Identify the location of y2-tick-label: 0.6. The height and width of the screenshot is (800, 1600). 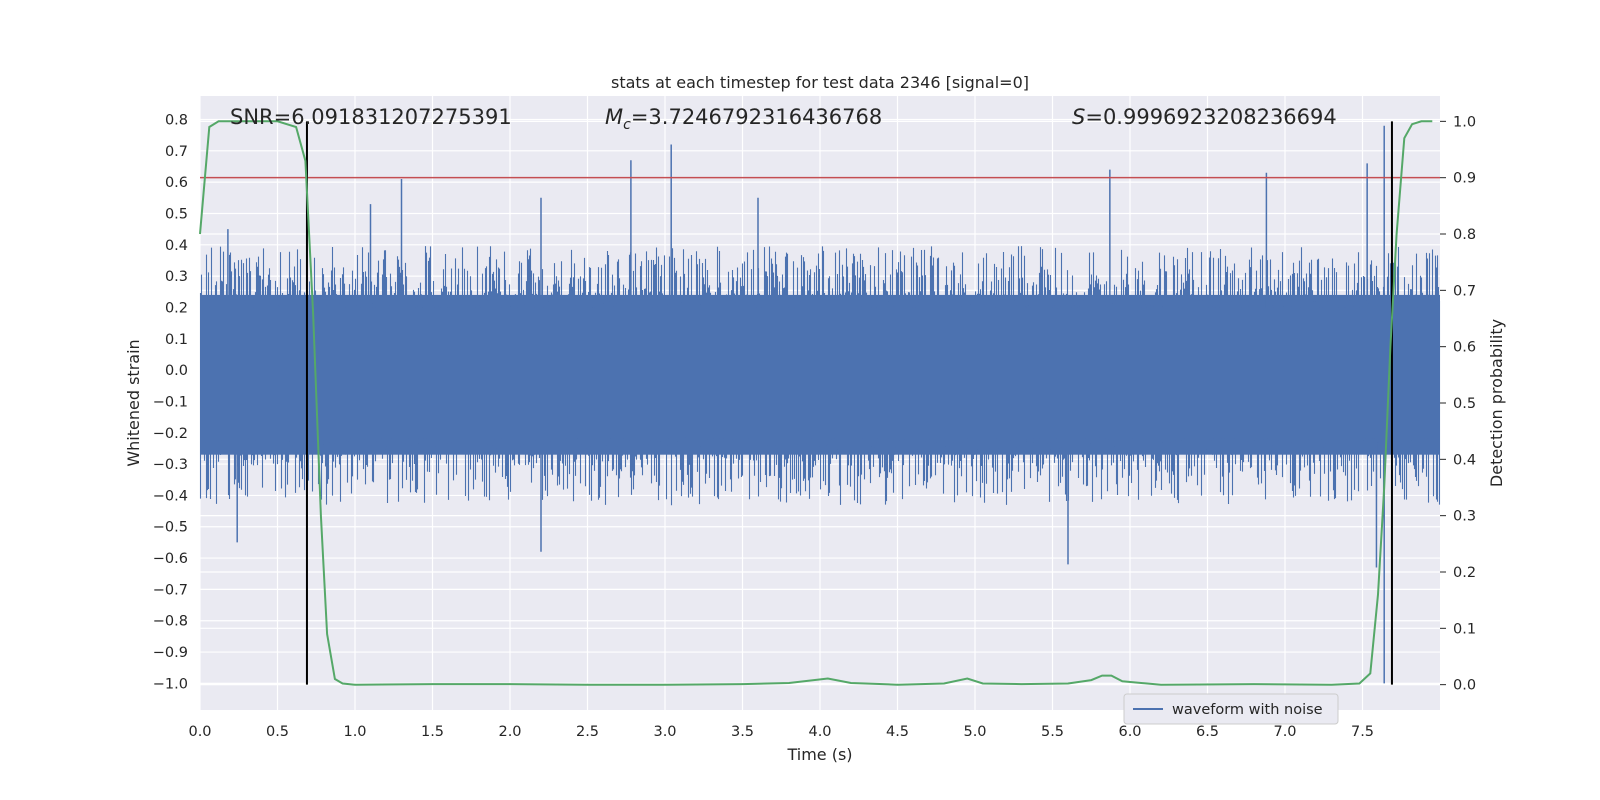
(1464, 348).